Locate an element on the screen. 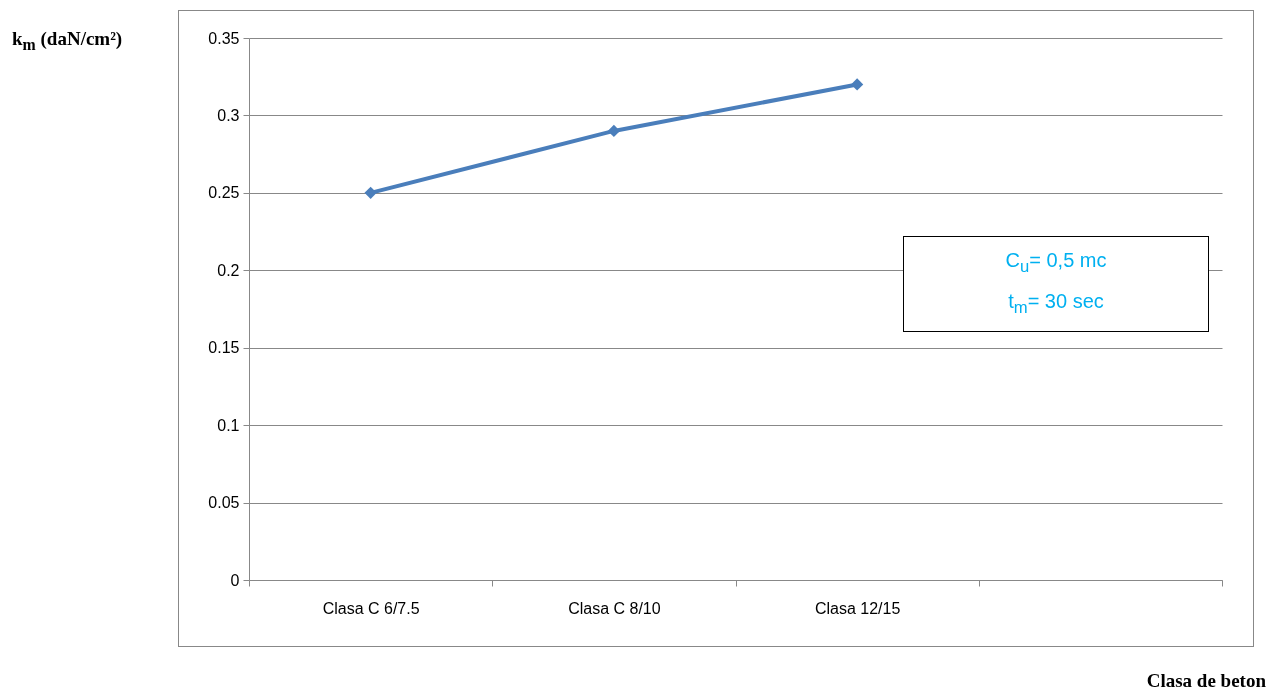 The image size is (1270, 692). y-tick-label: 0.2 is located at coordinates (228, 270).